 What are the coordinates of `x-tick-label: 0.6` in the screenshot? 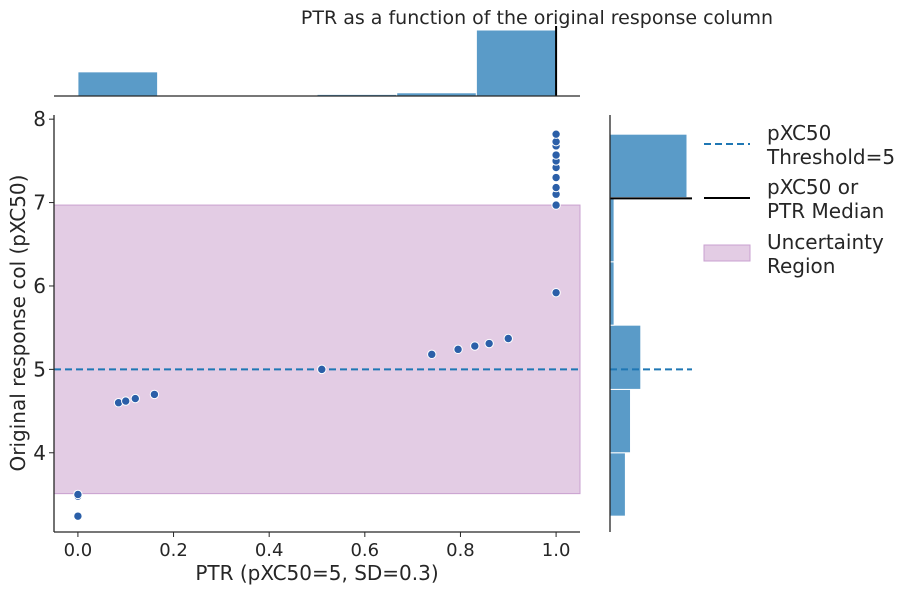 It's located at (364, 550).